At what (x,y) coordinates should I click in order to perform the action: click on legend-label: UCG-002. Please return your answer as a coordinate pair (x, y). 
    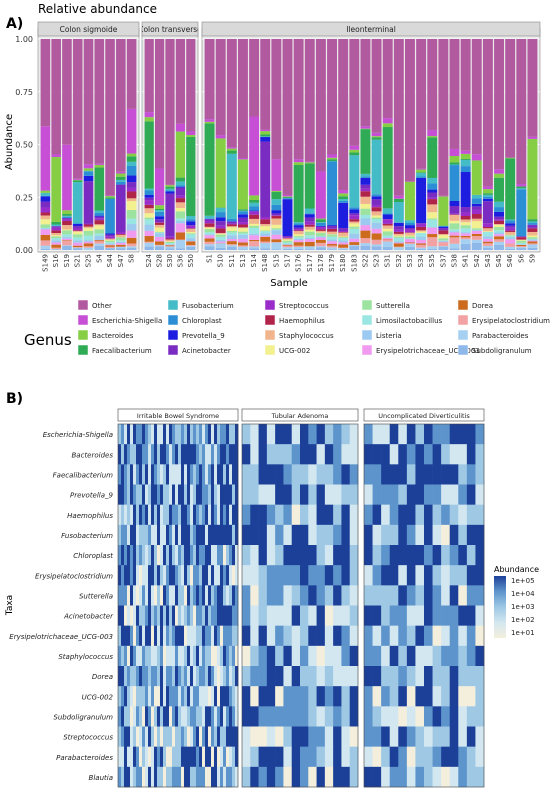
    Looking at the image, I should click on (294, 351).